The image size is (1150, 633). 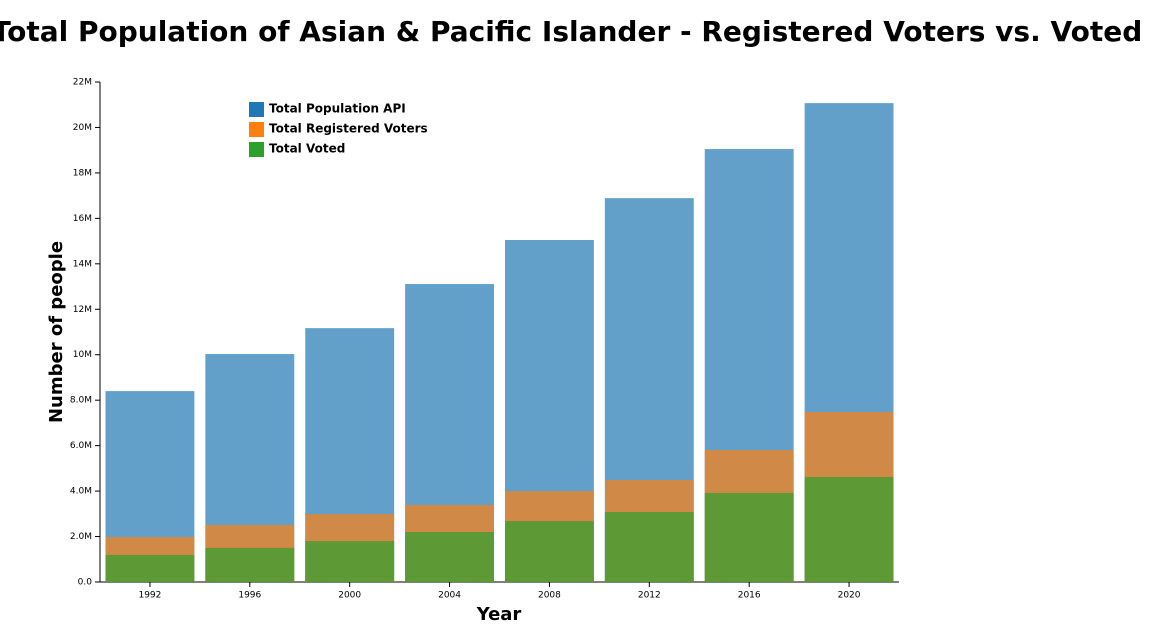 I want to click on y-tick-label: 16M, so click(x=82, y=219).